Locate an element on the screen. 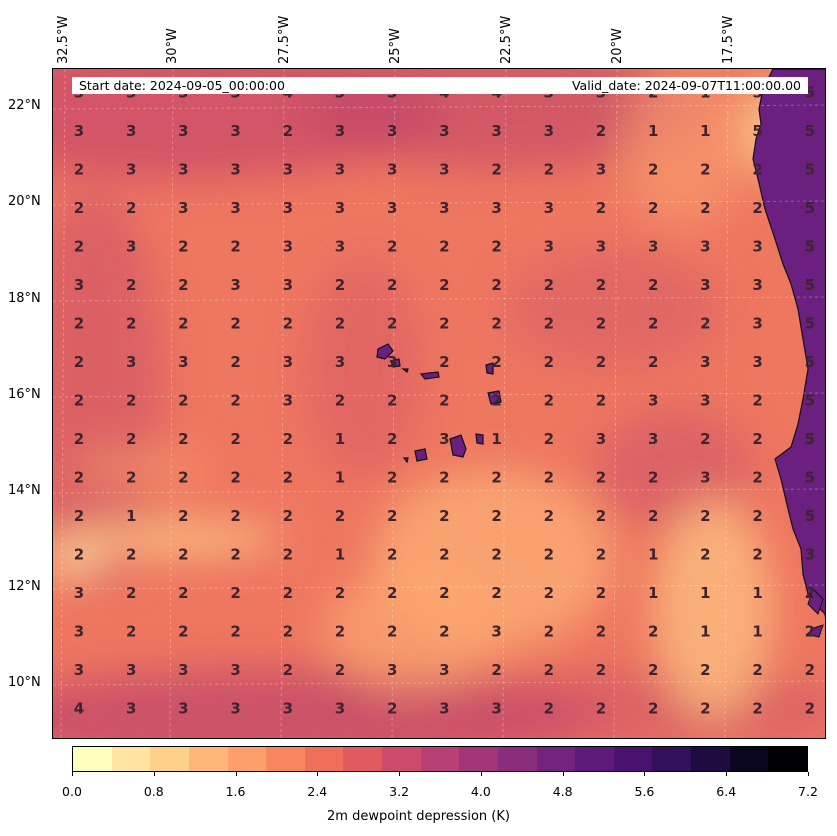  lat-tick-10n: 10°N is located at coordinates (24, 682).